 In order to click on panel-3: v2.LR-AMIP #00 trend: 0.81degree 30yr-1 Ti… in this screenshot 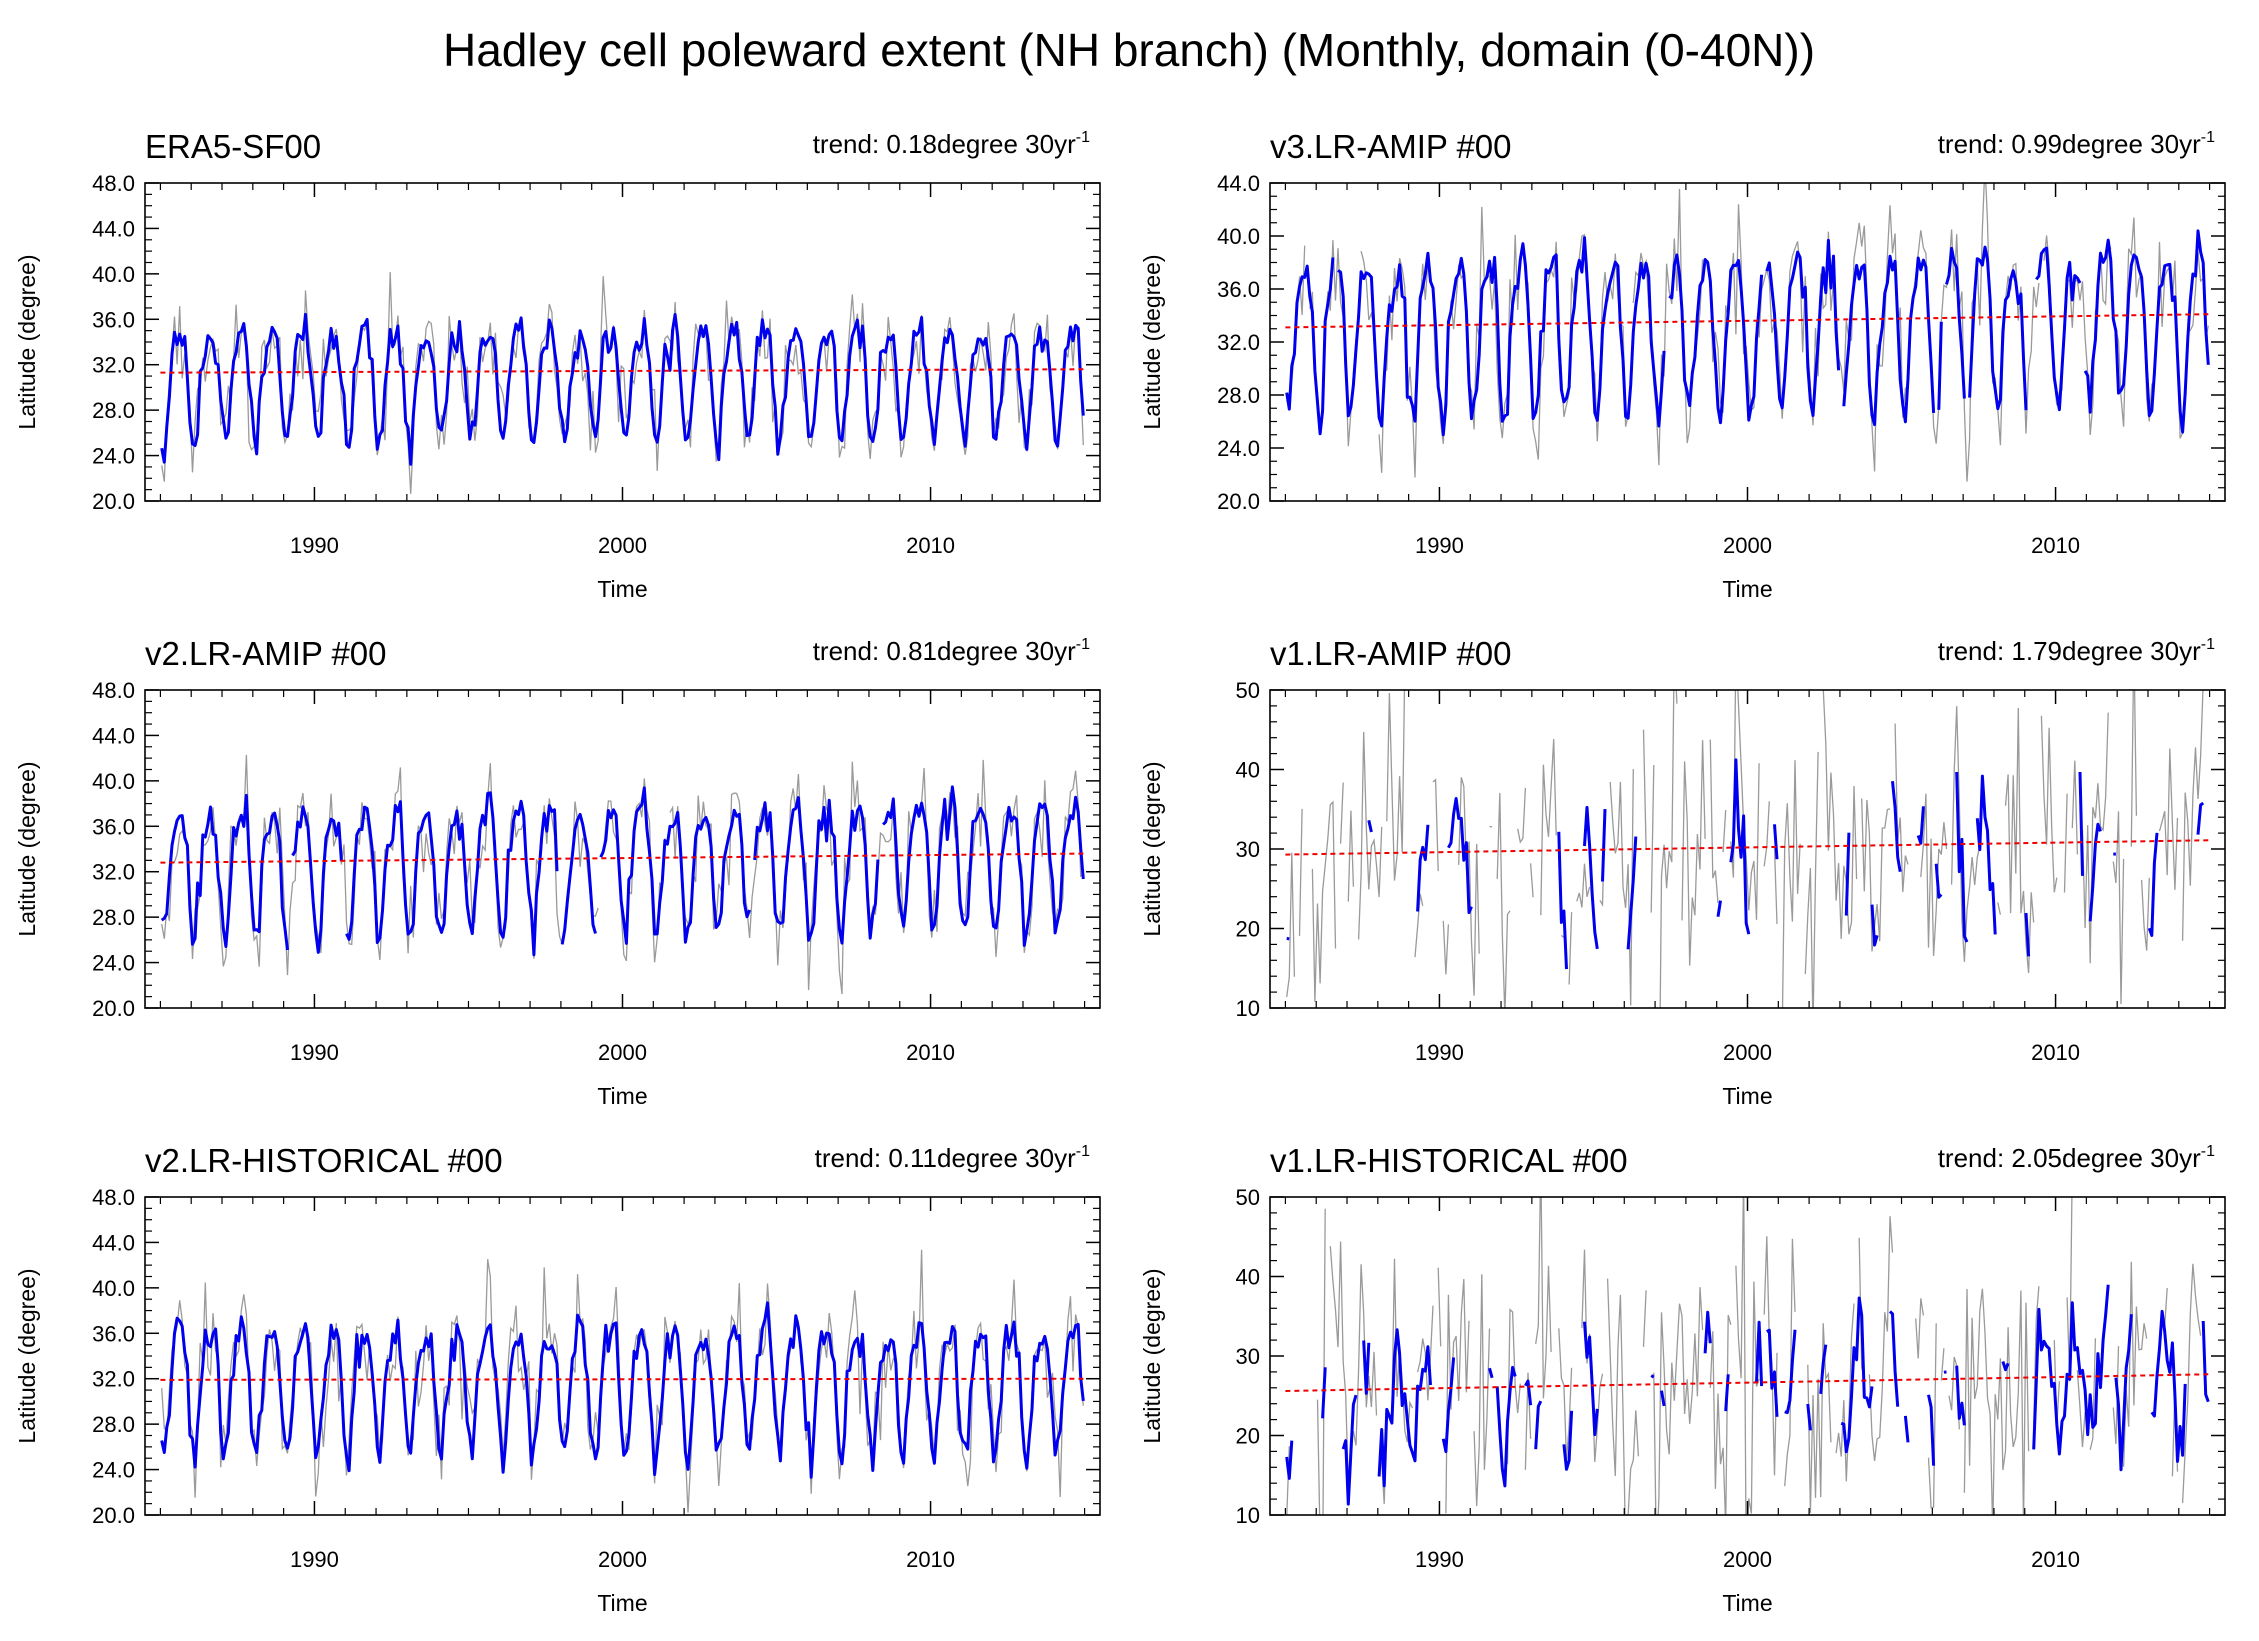, I will do `click(557, 872)`.